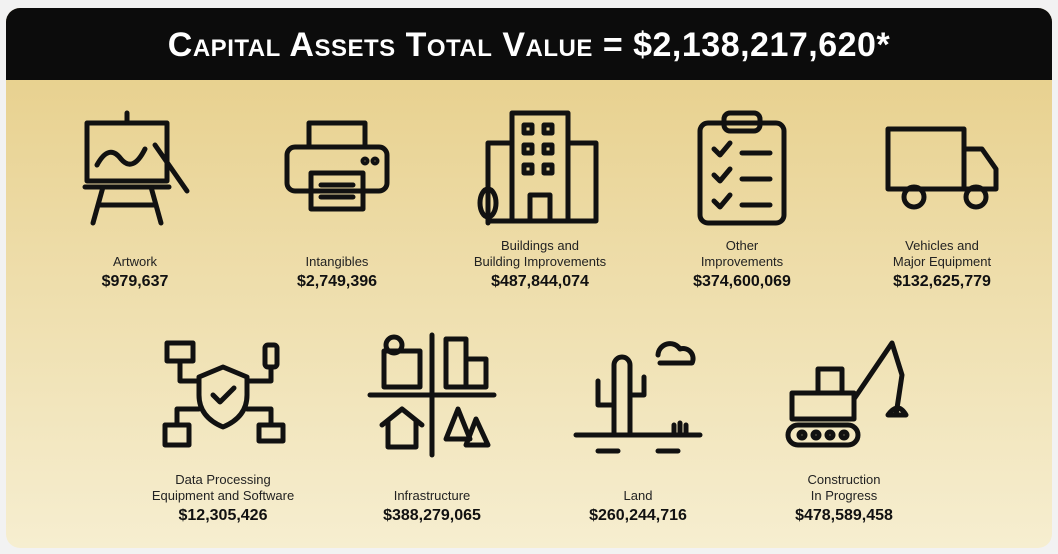 This screenshot has height=554, width=1058. I want to click on item-label: Building Improvements, so click(540, 261).